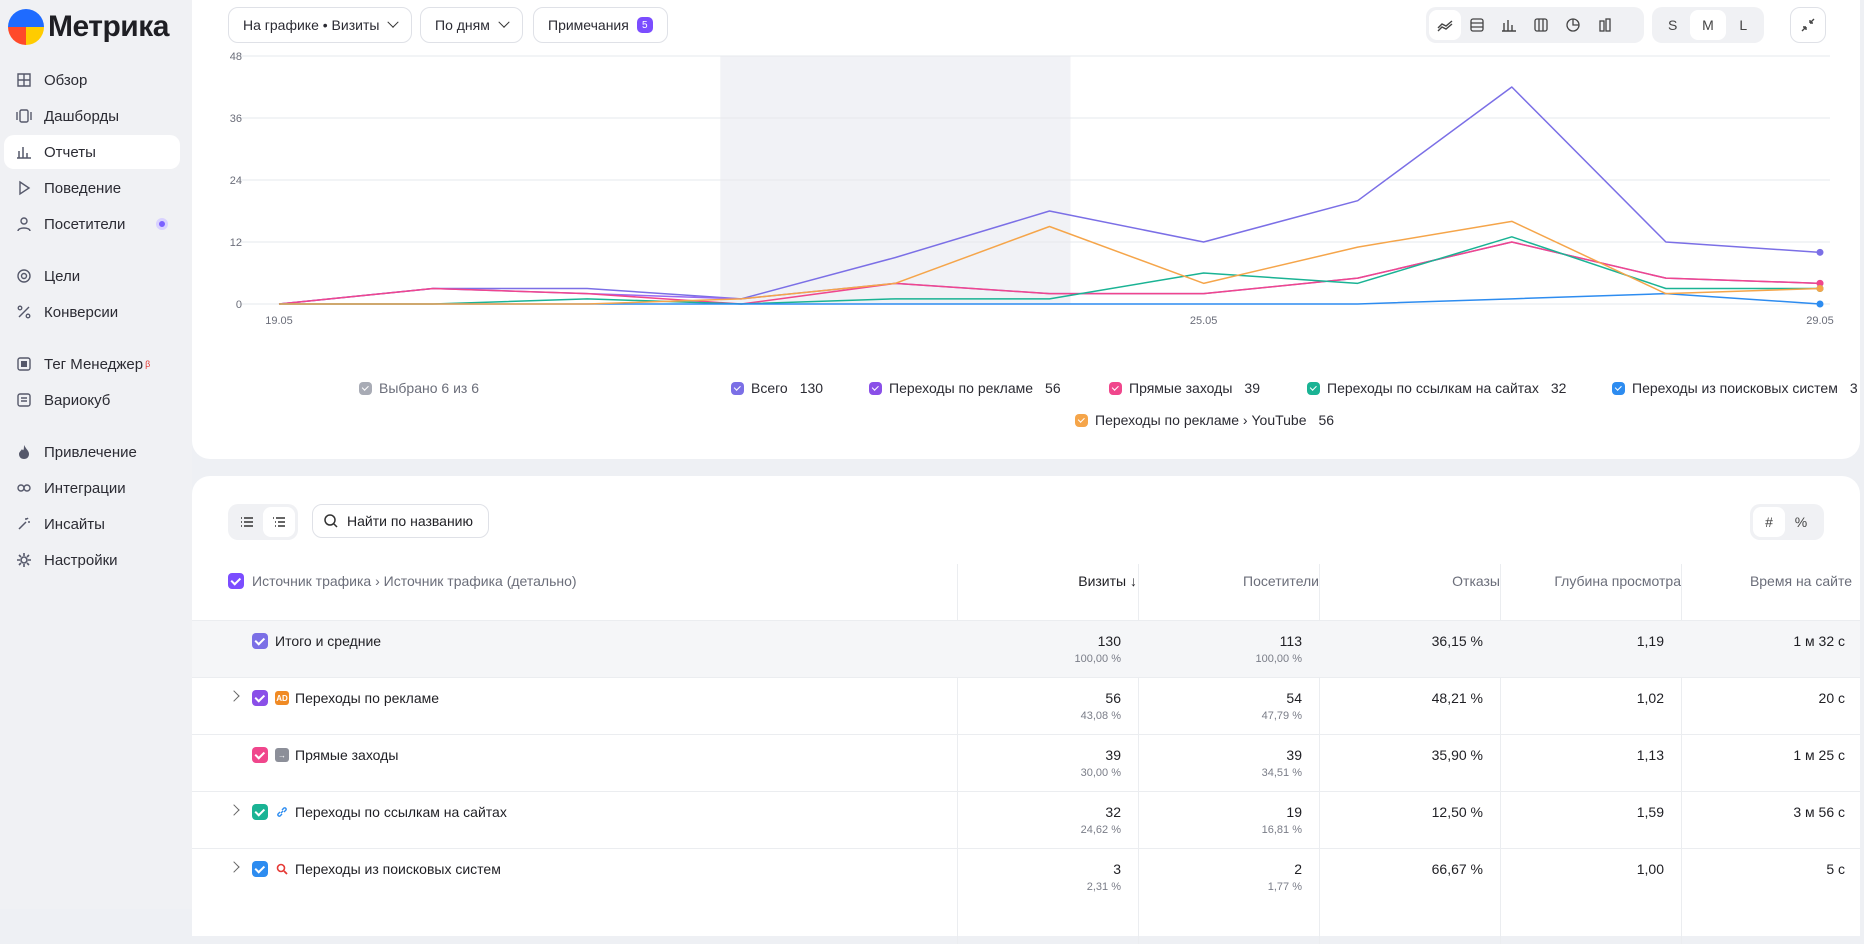 This screenshot has width=1864, height=944. I want to click on sidebar-item-9: Привлечение, so click(92, 452).